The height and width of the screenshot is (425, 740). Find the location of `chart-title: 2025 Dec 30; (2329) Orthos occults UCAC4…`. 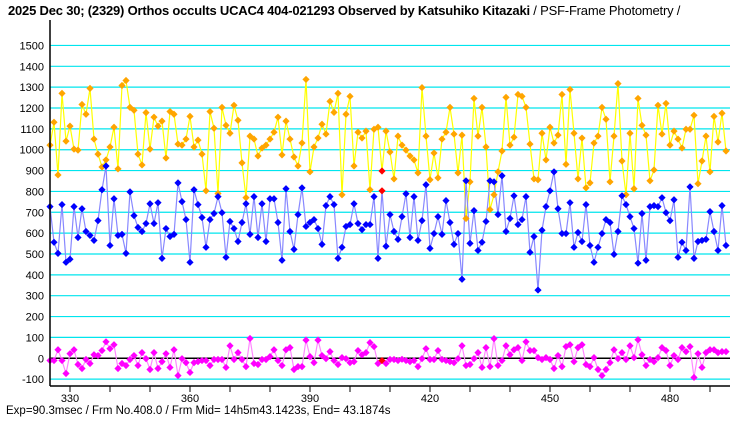

chart-title: 2025 Dec 30; (2329) Orthos occults UCAC4… is located at coordinates (344, 10).